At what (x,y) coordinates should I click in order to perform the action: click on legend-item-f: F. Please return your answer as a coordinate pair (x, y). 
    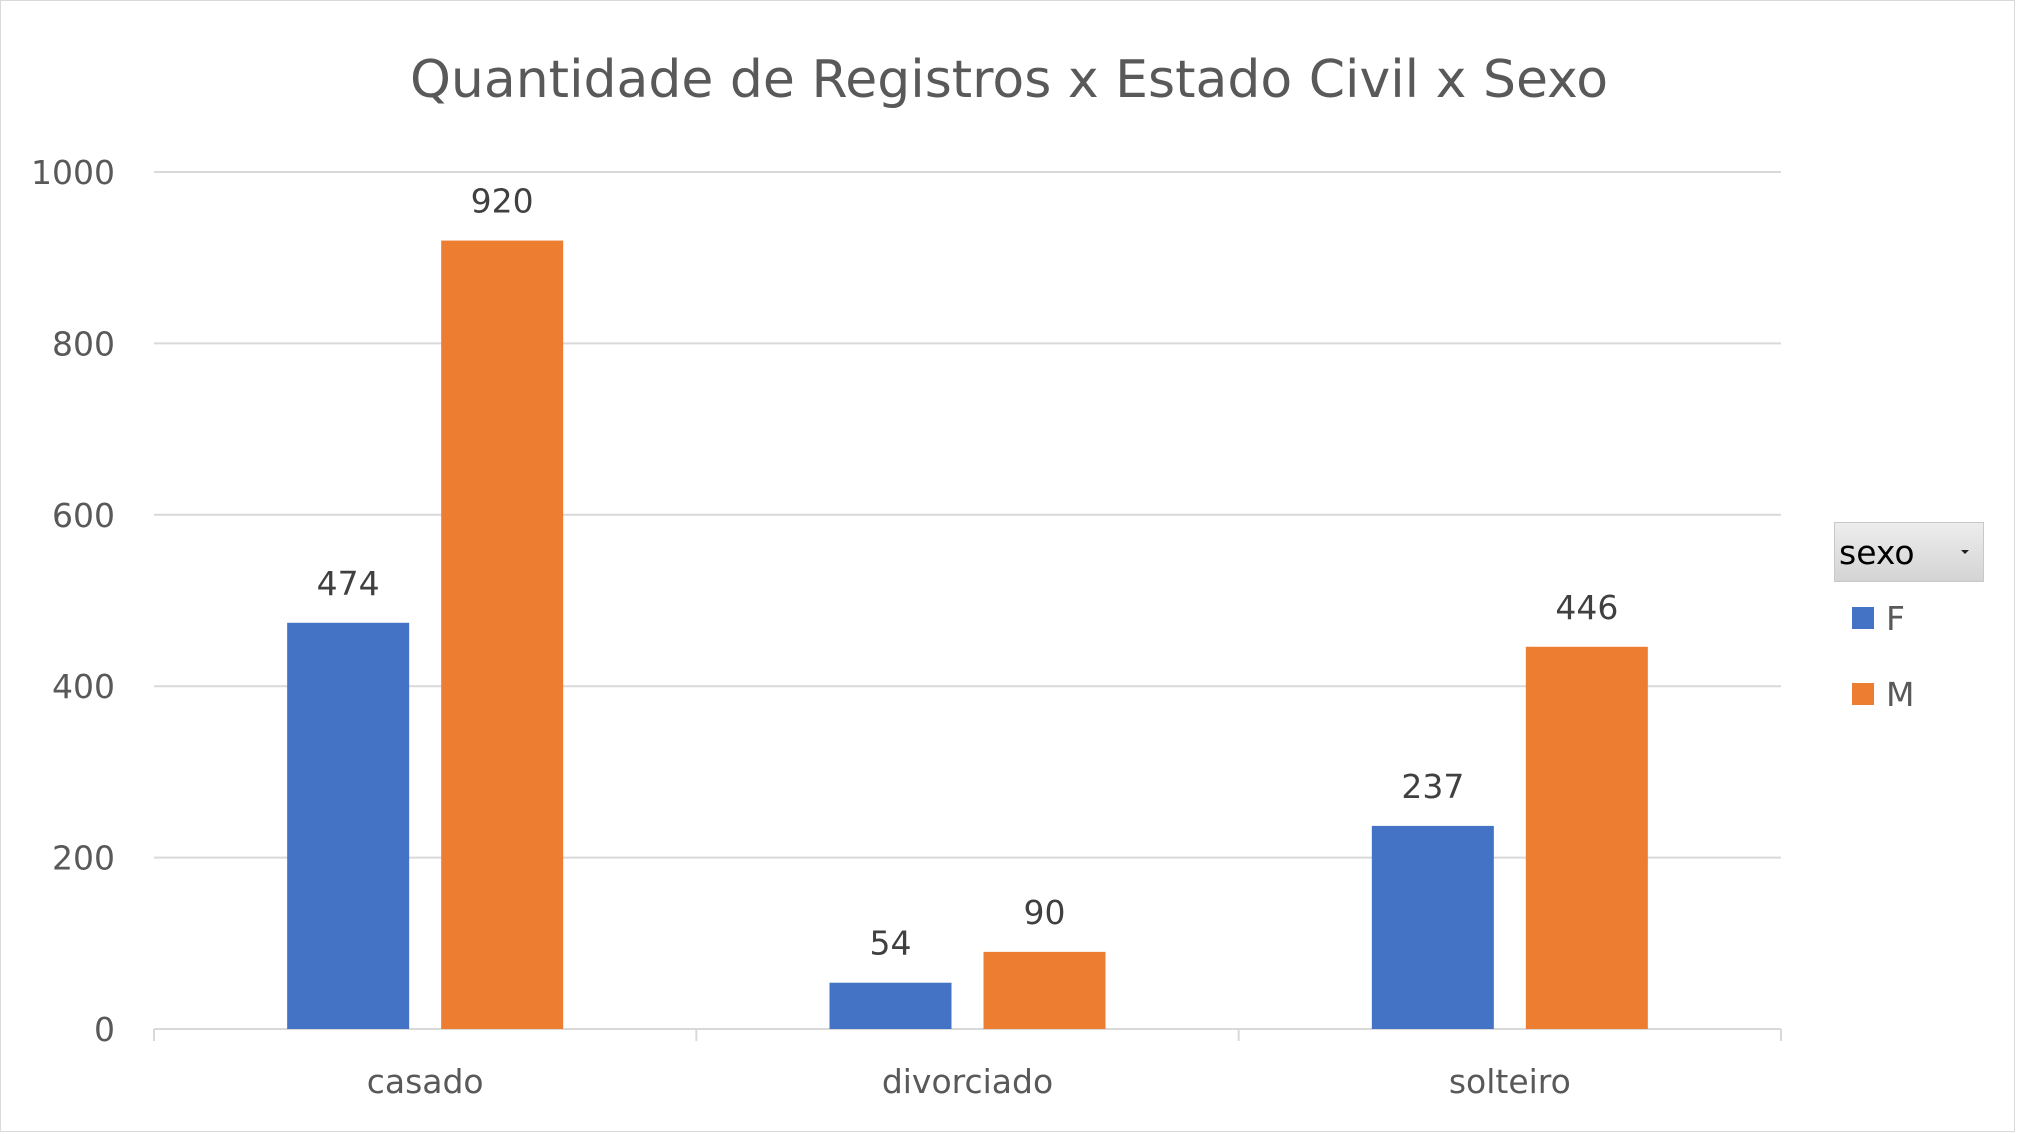
    Looking at the image, I should click on (1909, 618).